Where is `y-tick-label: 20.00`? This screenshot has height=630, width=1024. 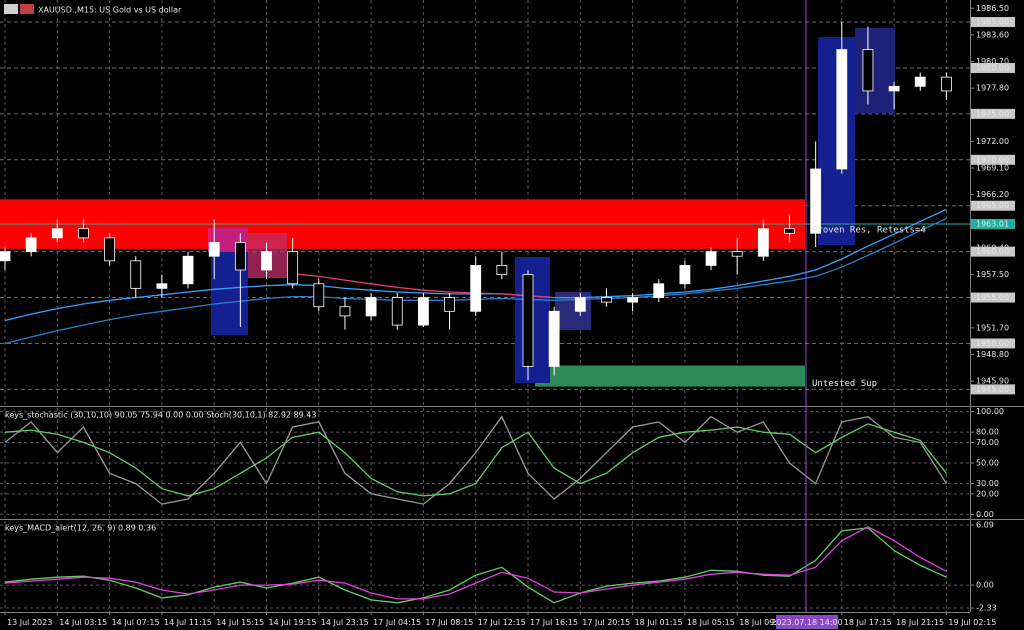
y-tick-label: 20.00 is located at coordinates (987, 493).